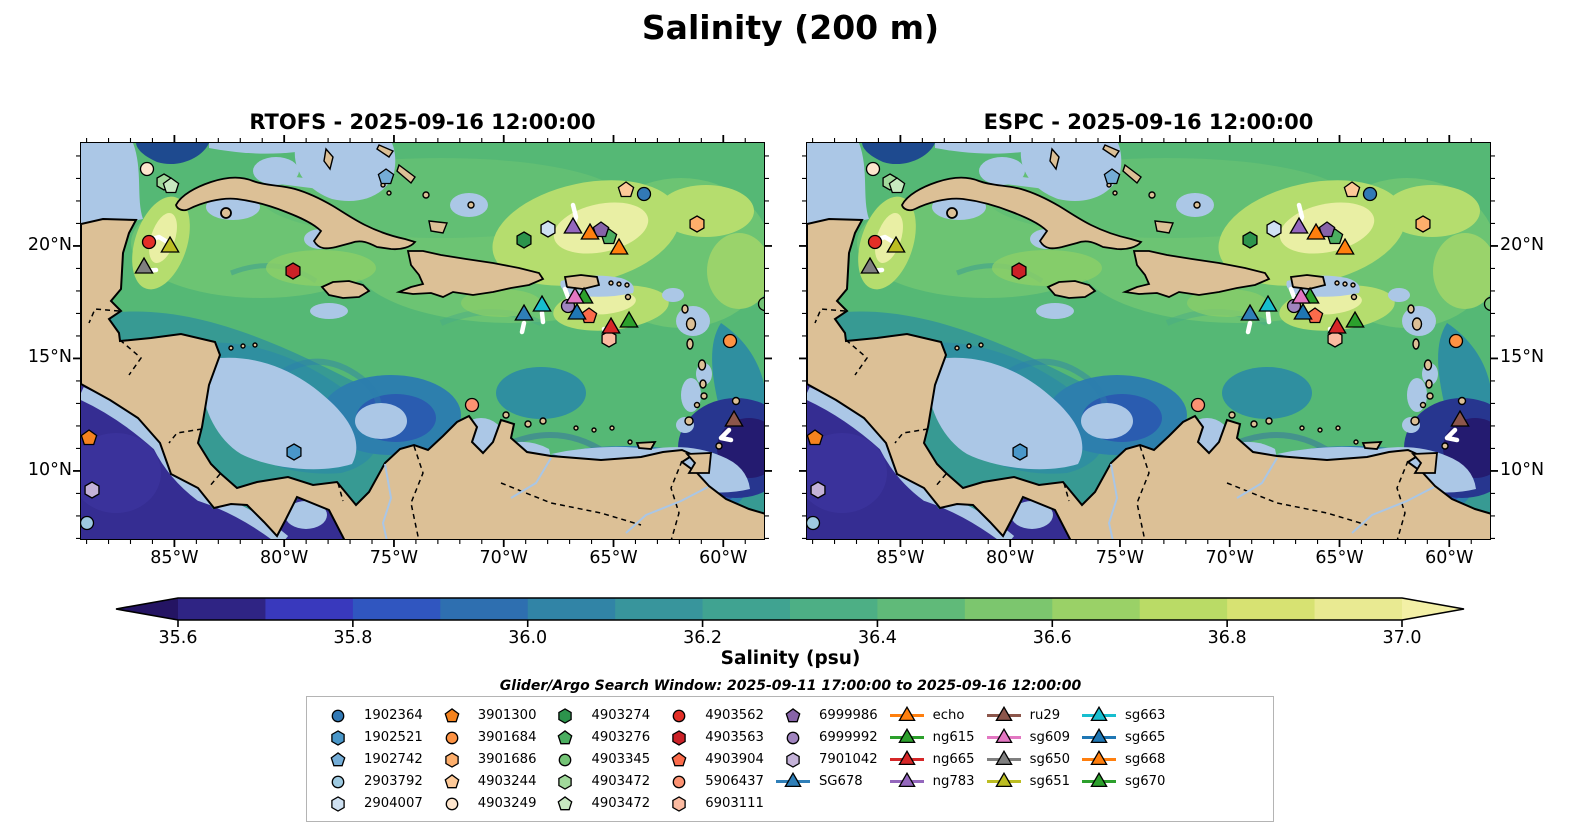  What do you see at coordinates (734, 803) in the screenshot?
I see `legend-label: 6903111` at bounding box center [734, 803].